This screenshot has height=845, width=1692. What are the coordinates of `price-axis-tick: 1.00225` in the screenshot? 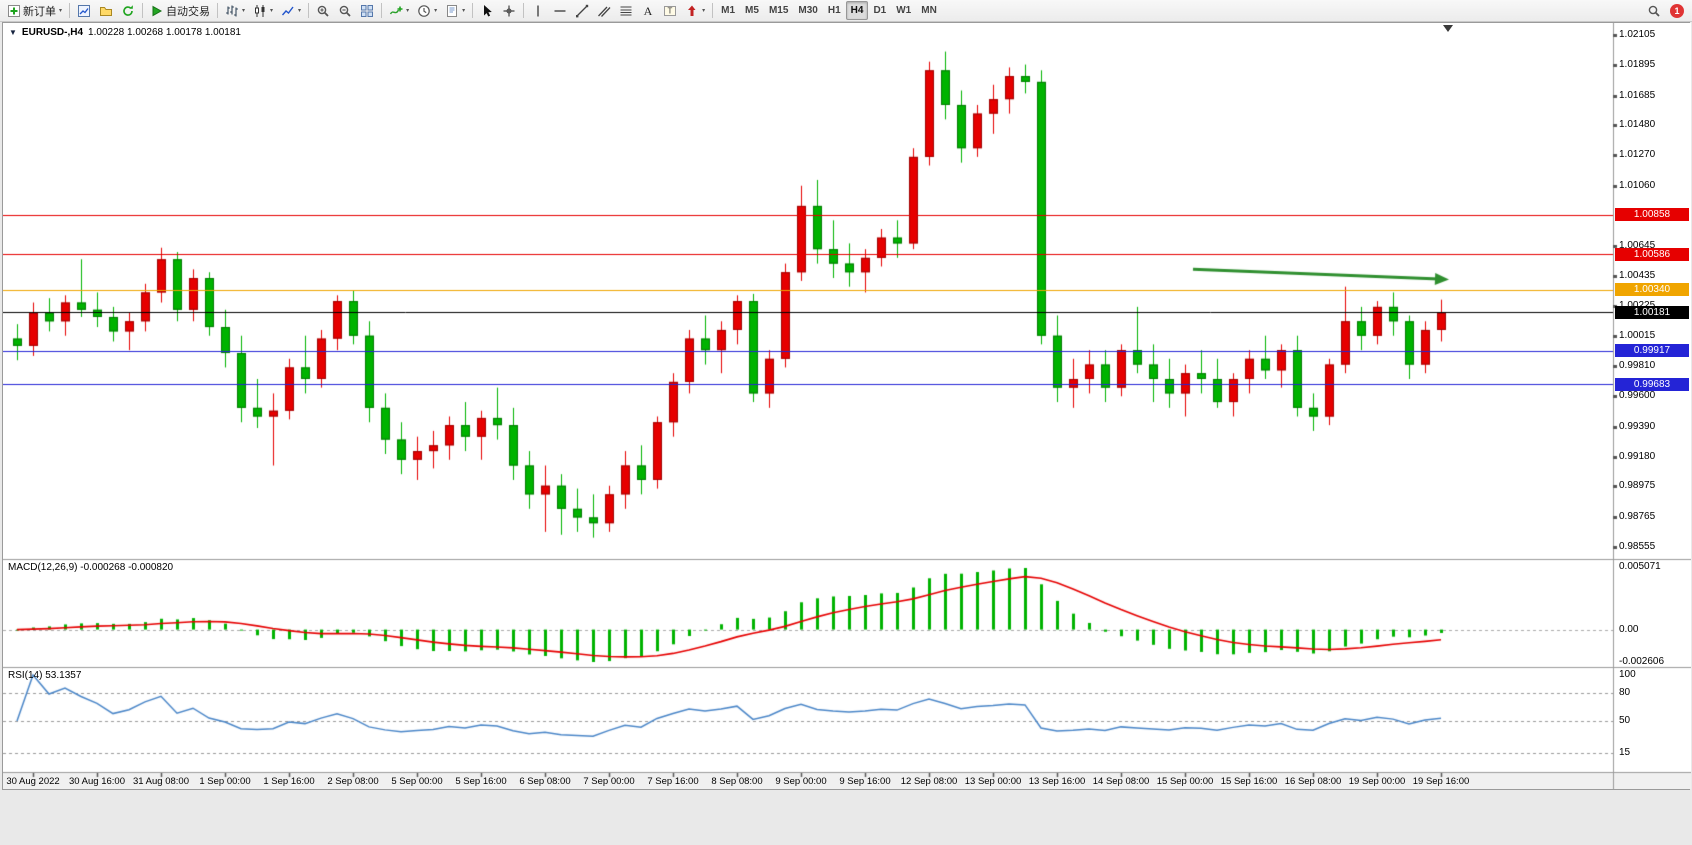 It's located at (1637, 305).